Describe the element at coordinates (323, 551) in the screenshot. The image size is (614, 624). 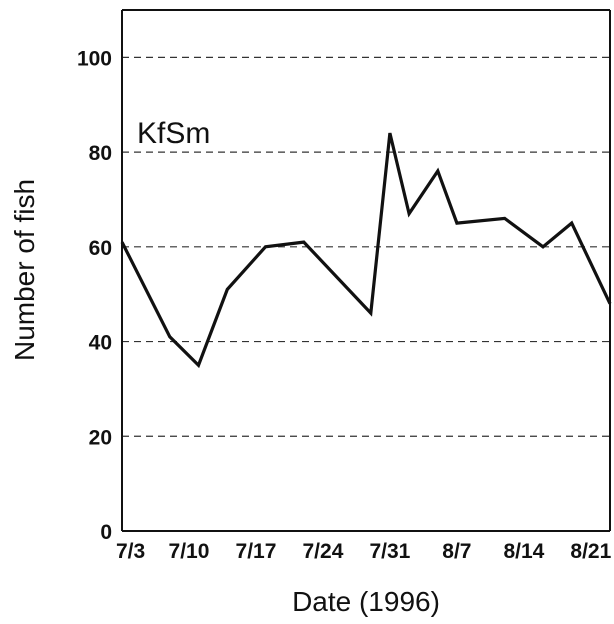
I see `x-tick-label: 7/24` at that location.